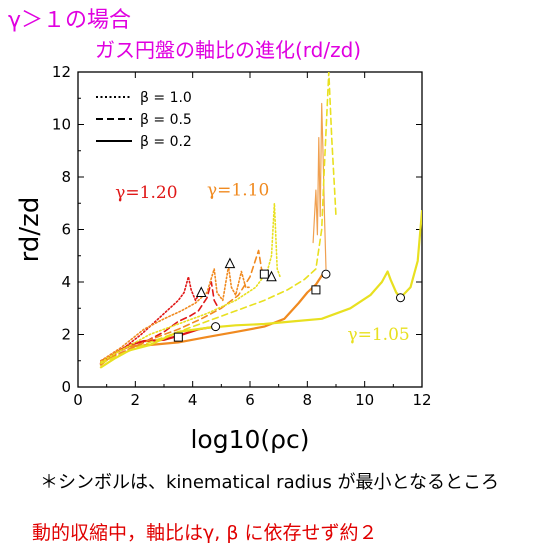 Image resolution: width=545 pixels, height=554 pixels. What do you see at coordinates (136, 400) in the screenshot?
I see `x-tick-label: 2` at bounding box center [136, 400].